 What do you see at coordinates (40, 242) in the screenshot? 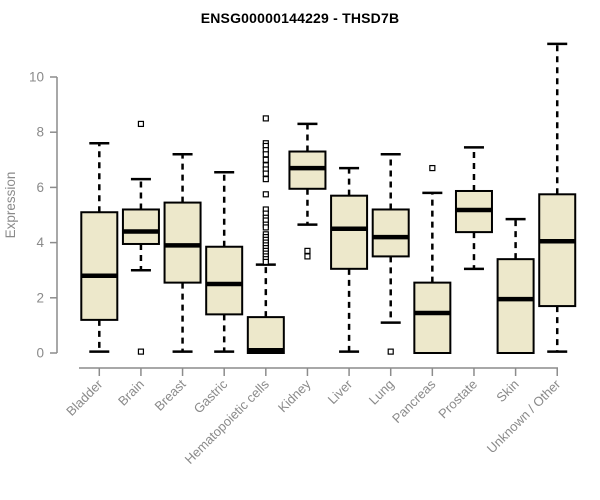
I see `y-tick-label: 4` at bounding box center [40, 242].